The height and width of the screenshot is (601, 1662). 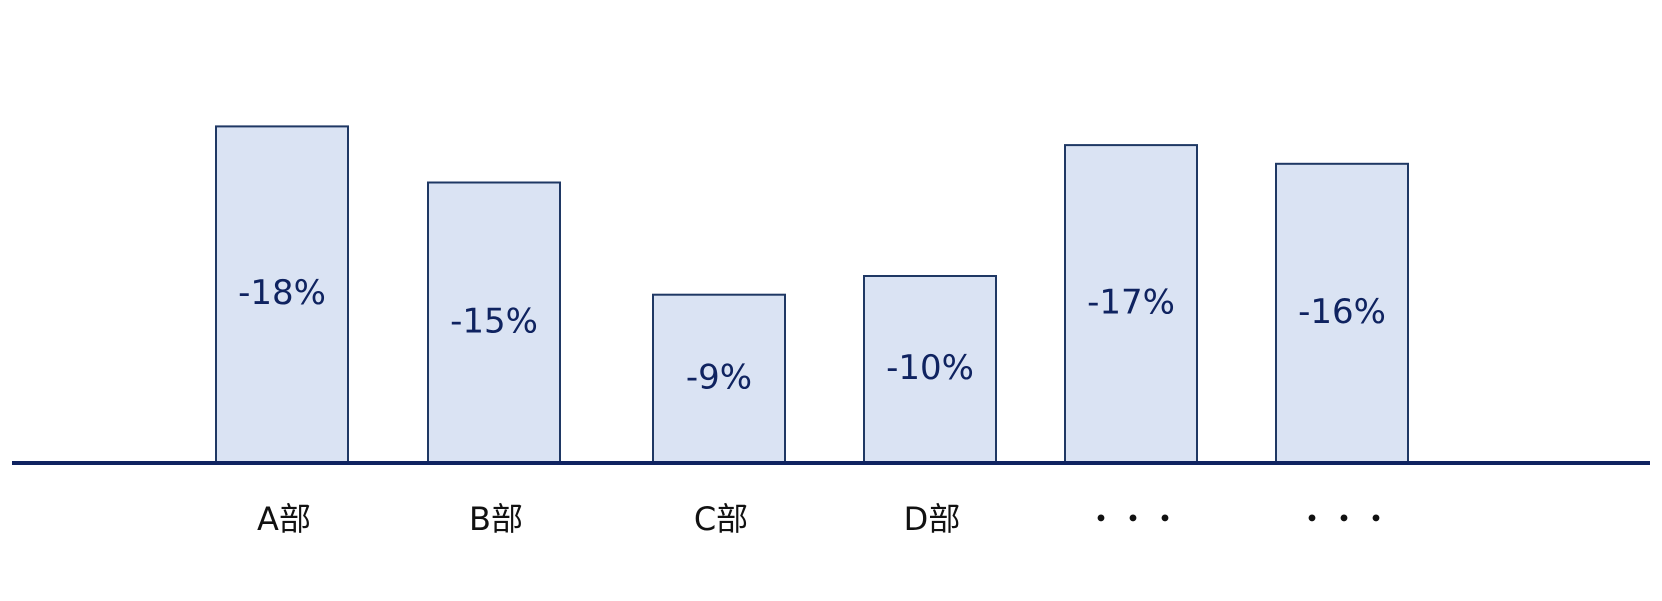 What do you see at coordinates (932, 519) in the screenshot?
I see `category-label-4: D部` at bounding box center [932, 519].